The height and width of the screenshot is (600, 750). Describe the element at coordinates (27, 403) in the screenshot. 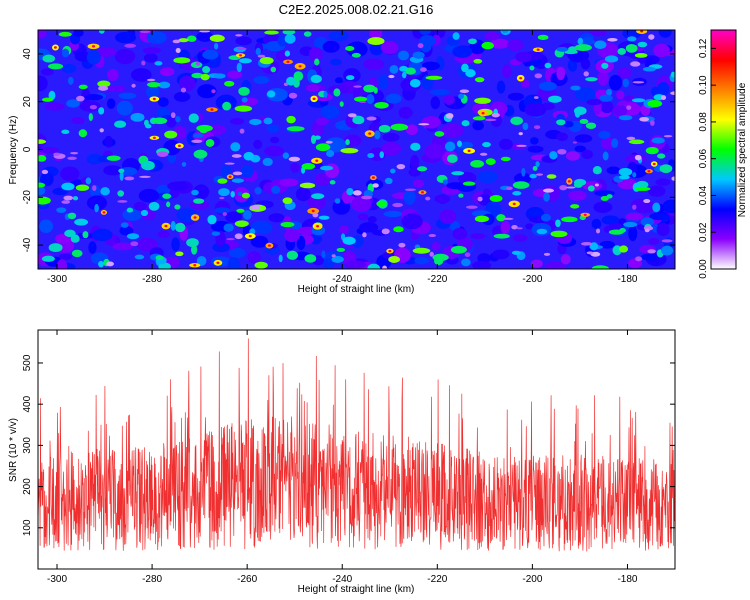

I see `y-tick-label: 400` at that location.